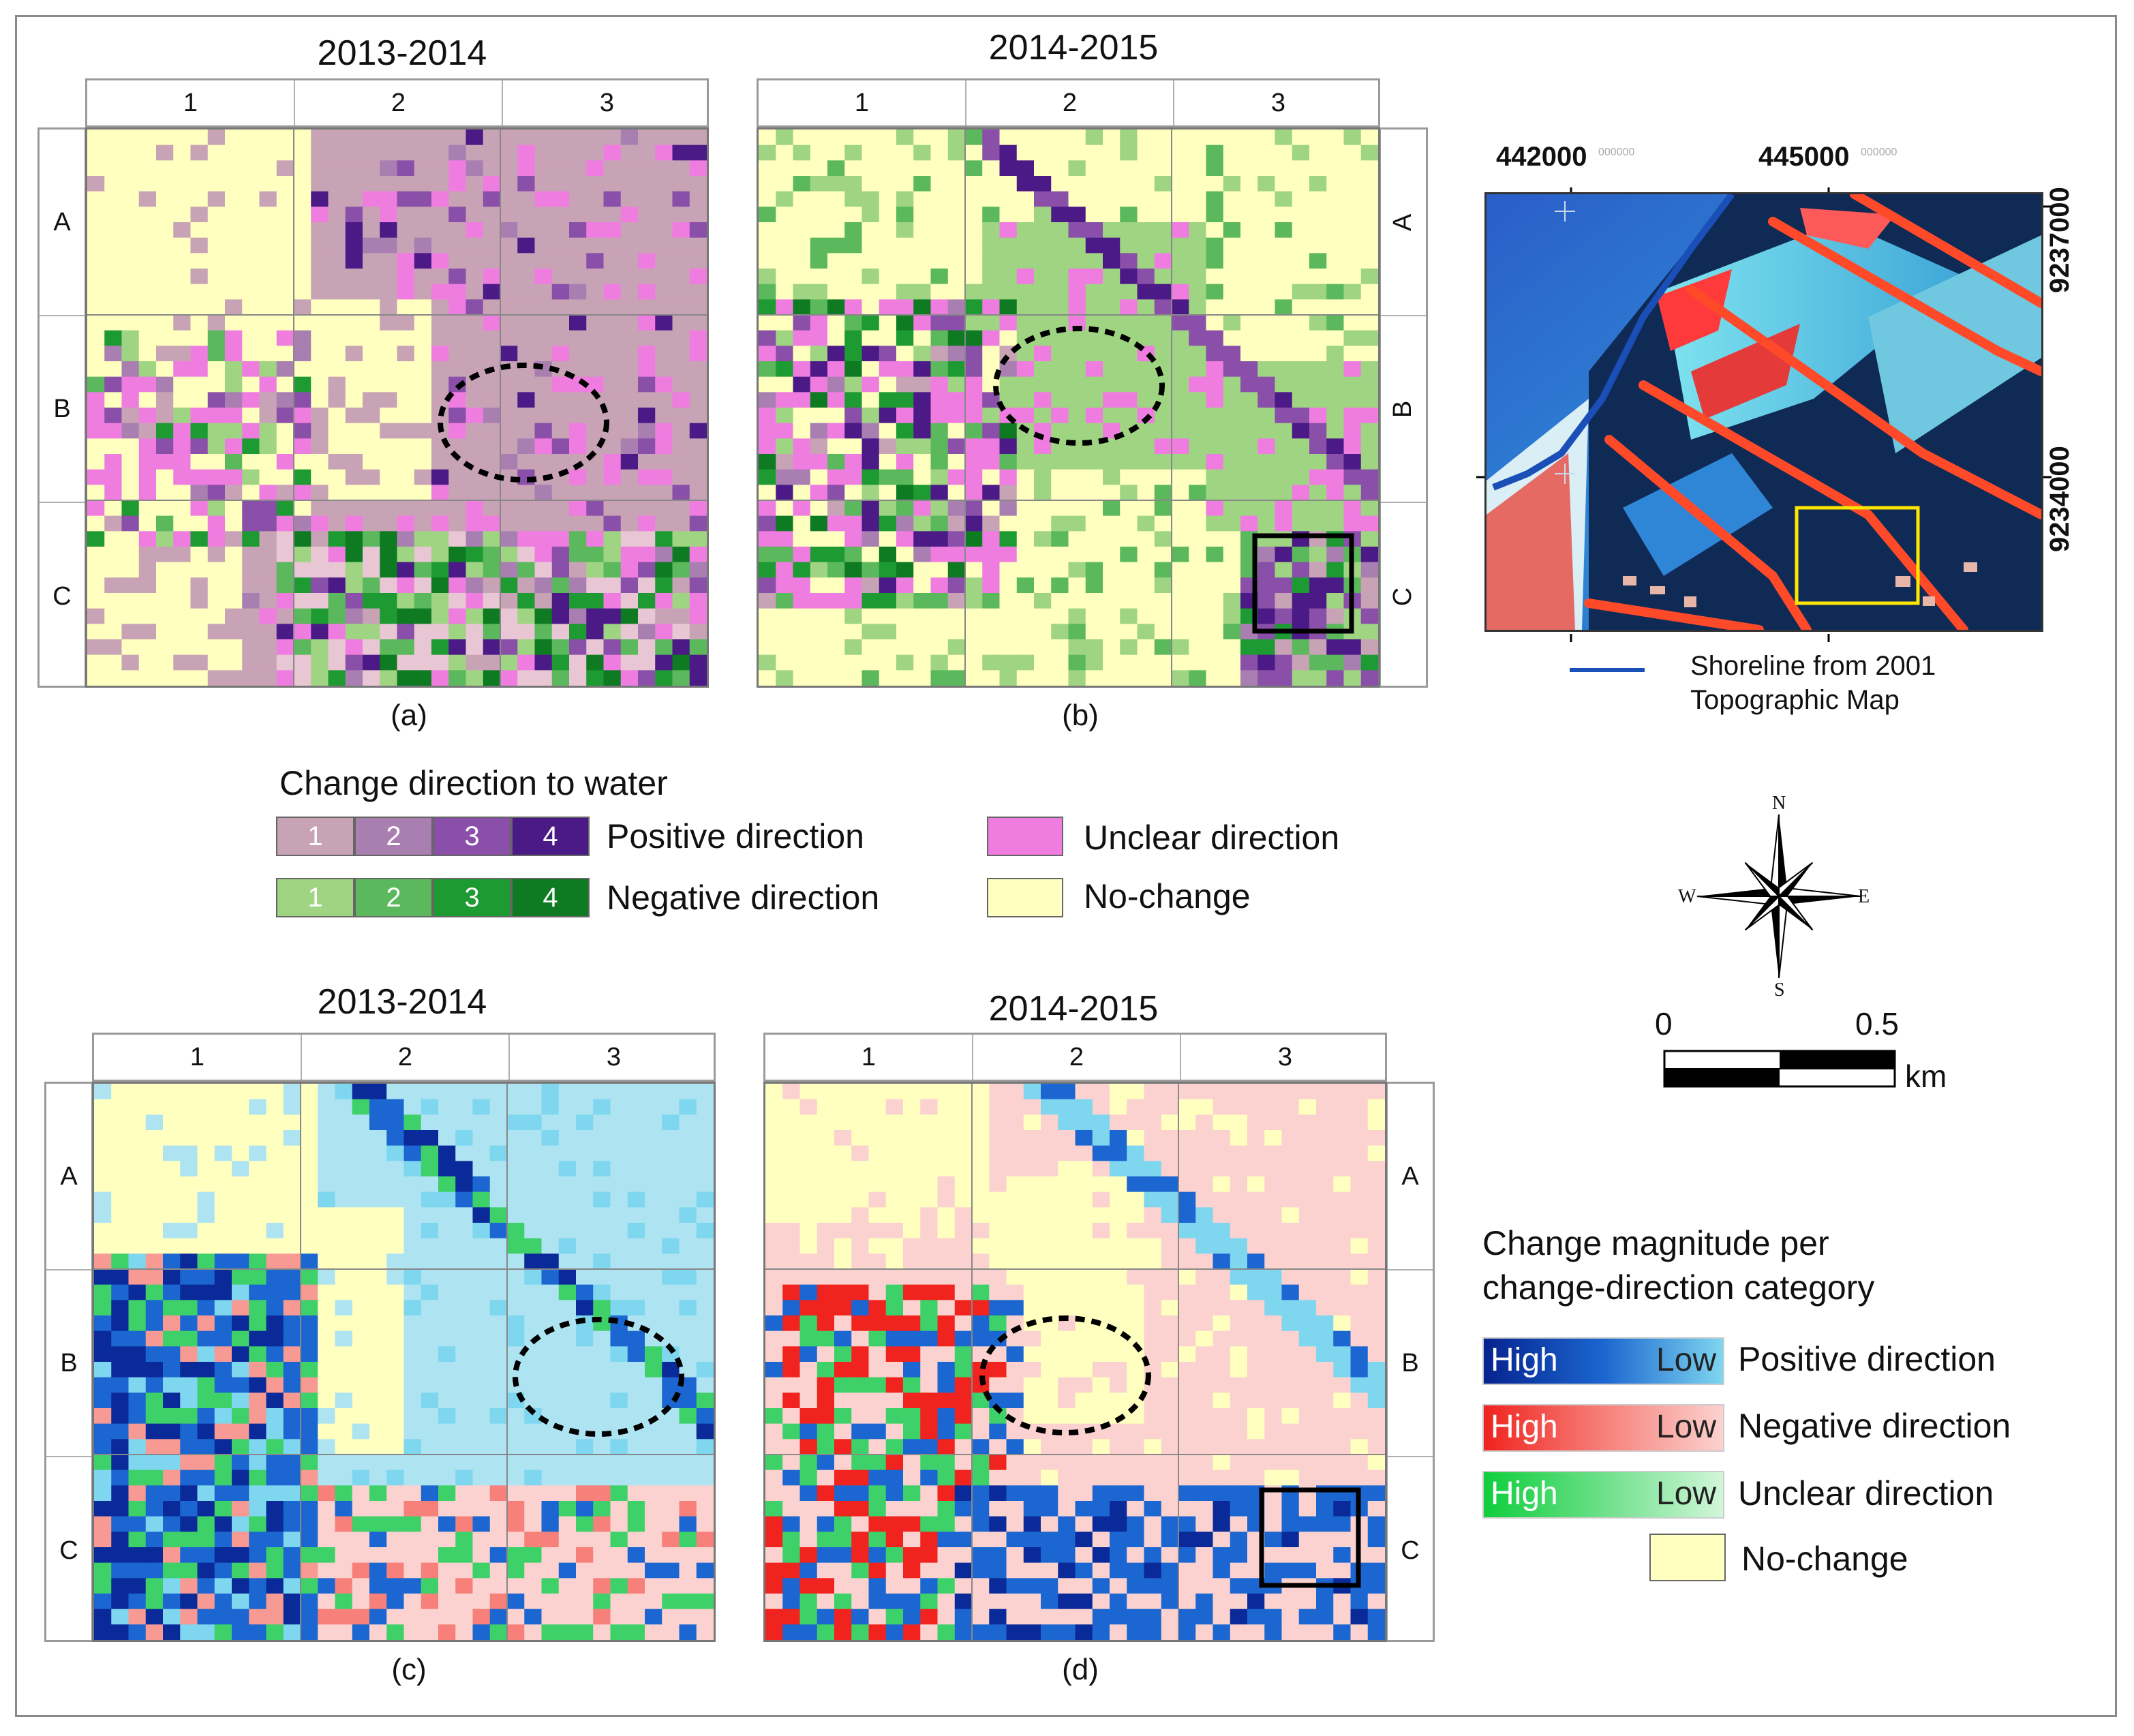 The image size is (2134, 1736). I want to click on panel-c-column-header: 1 2 3, so click(404, 1058).